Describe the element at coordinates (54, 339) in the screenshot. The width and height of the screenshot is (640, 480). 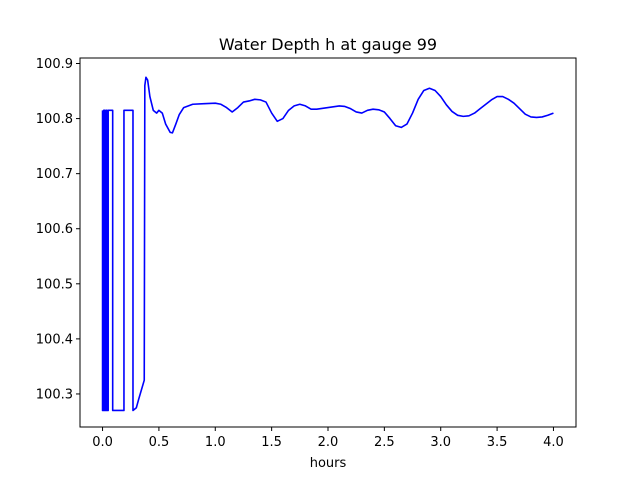
I see `y-tick-label: 100.4` at that location.